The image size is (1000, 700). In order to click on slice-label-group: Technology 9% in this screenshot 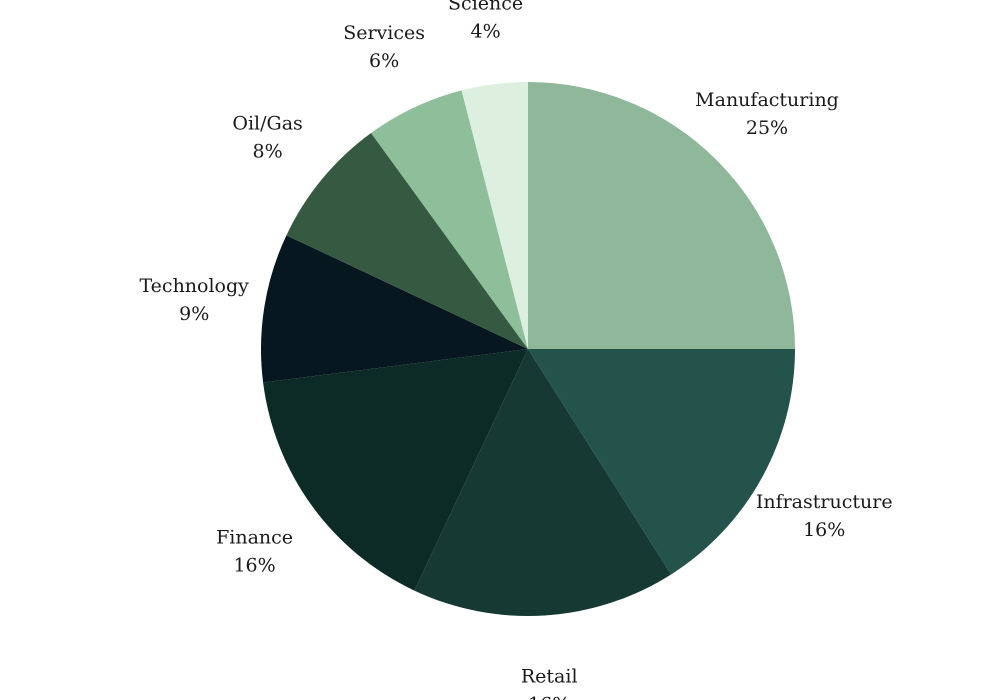, I will do `click(194, 300)`.